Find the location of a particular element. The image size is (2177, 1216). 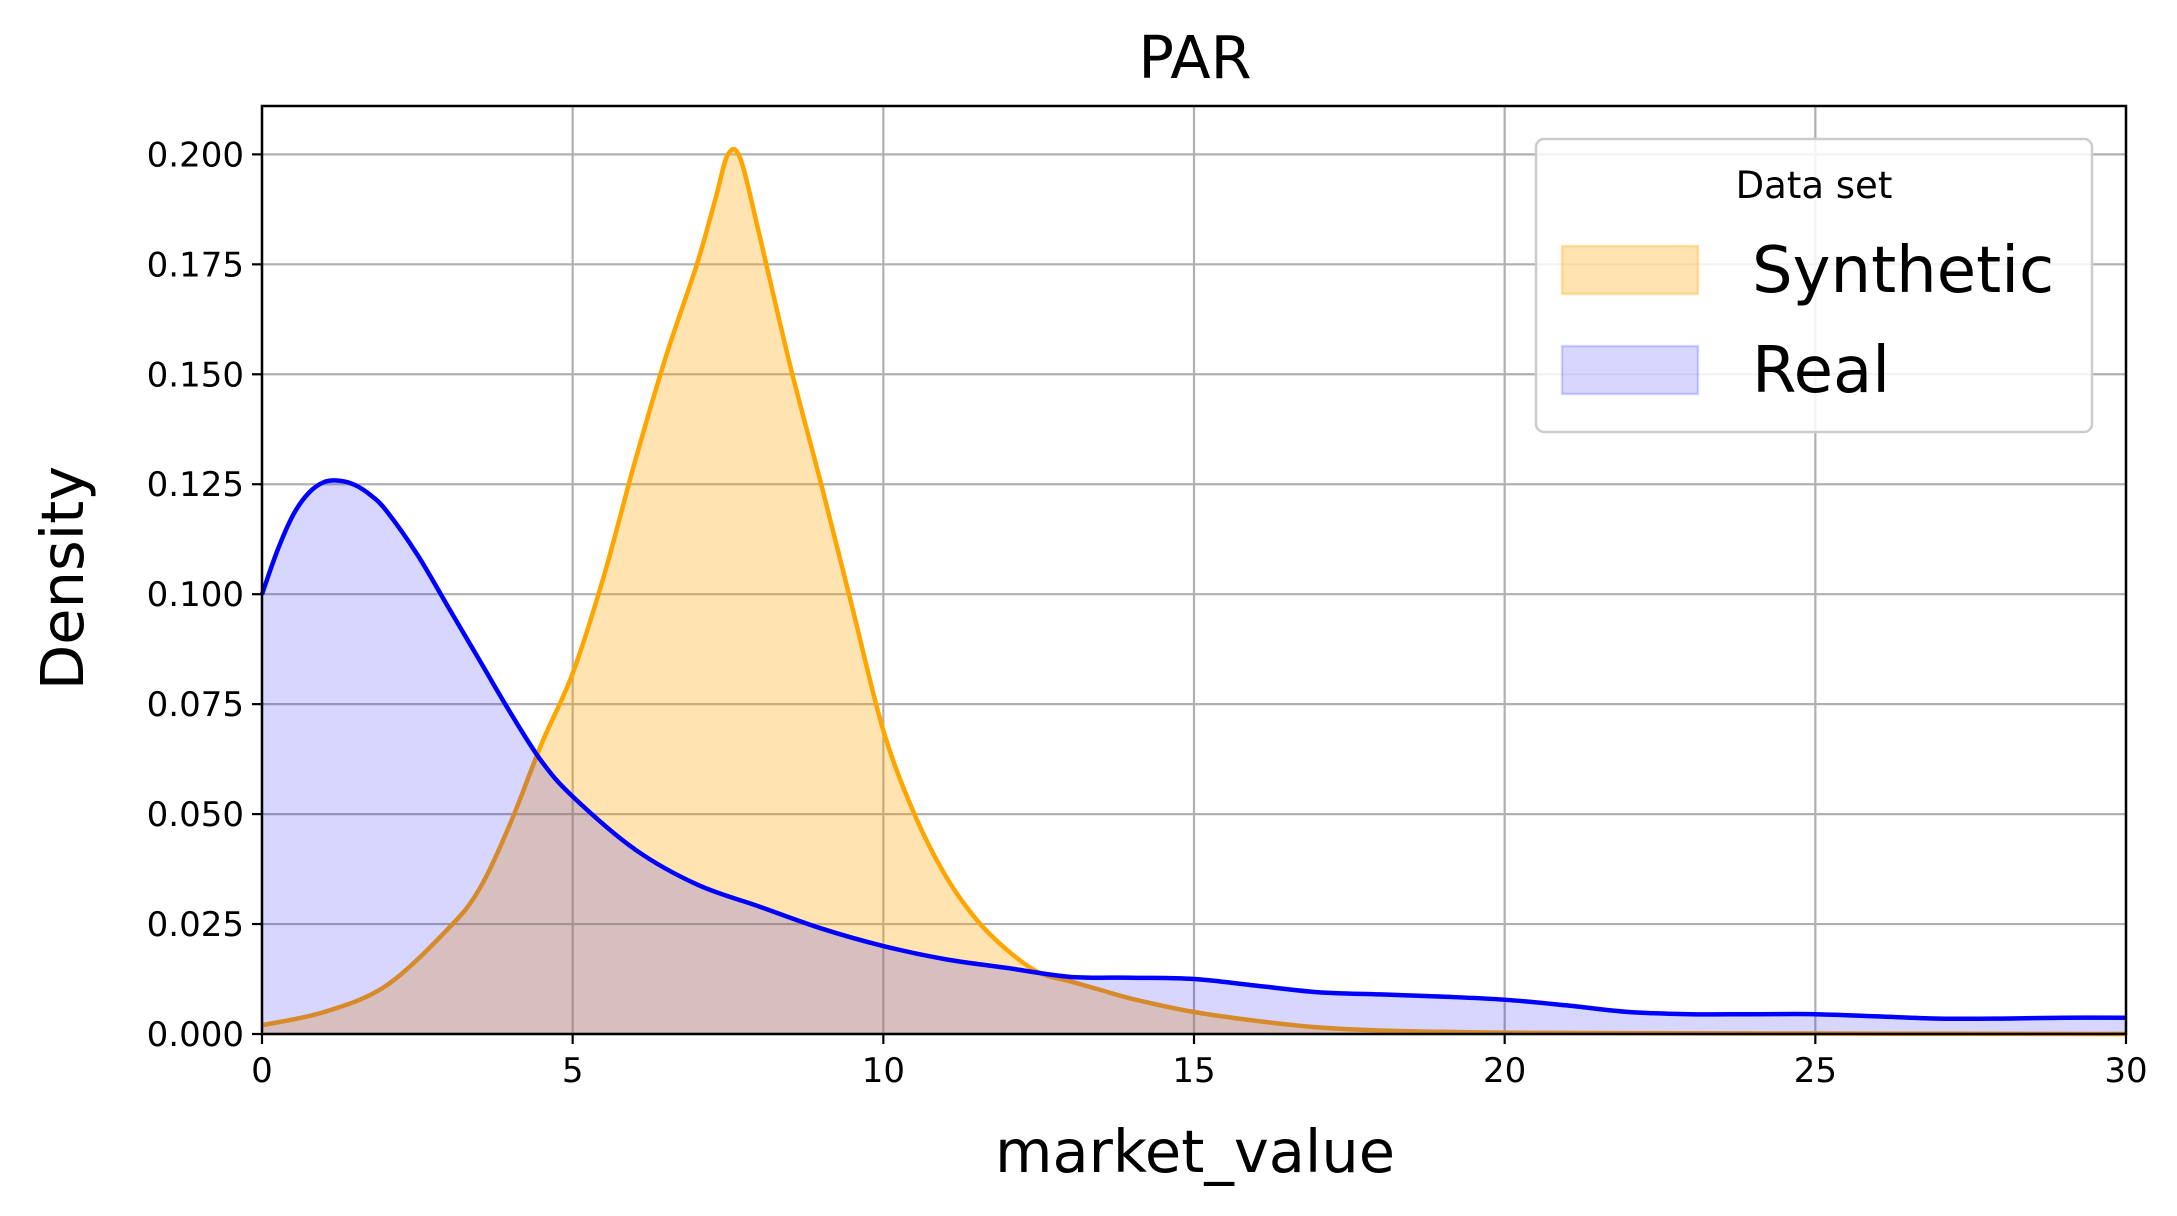

x-ticks: 0 5 10 15 20 25 30 is located at coordinates (1199, 1062).